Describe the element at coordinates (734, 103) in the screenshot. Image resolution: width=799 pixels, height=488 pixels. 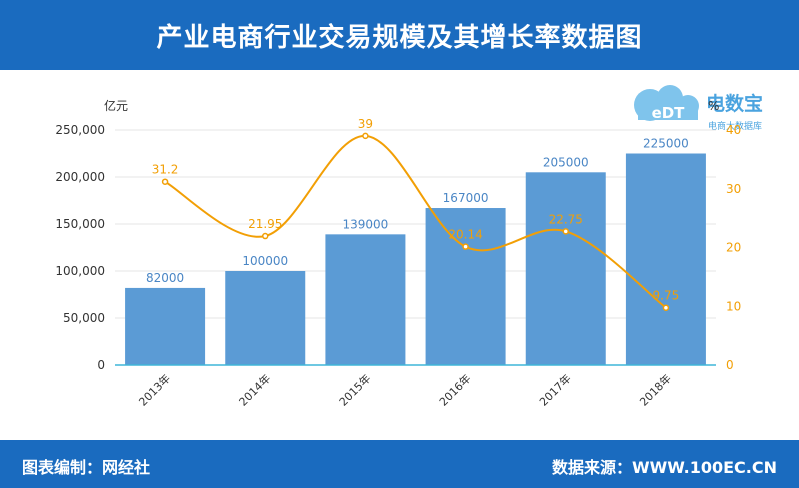
I see `logo-name: 电数宝` at that location.